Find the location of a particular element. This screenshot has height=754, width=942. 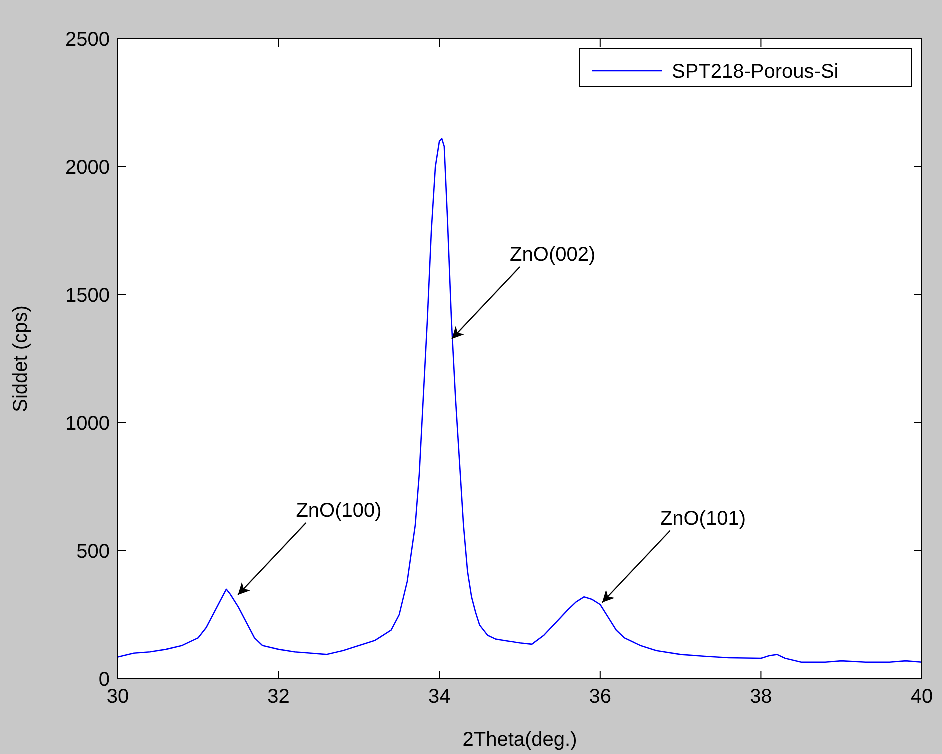

x-tick-label: 36 is located at coordinates (600, 697).